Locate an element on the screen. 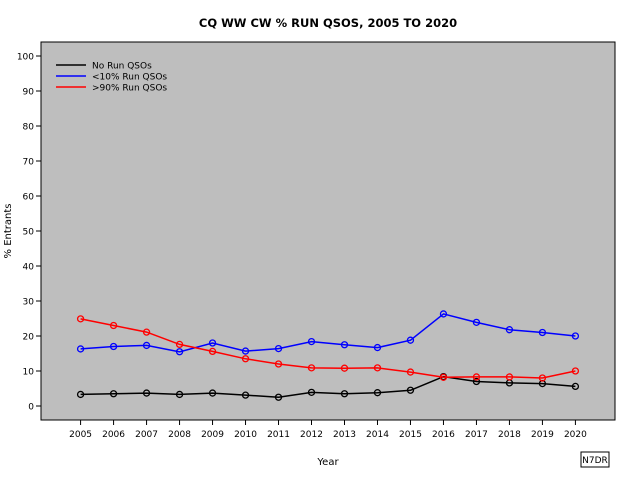 This screenshot has height=480, width=640. x-tick-label: 2013 is located at coordinates (344, 435).